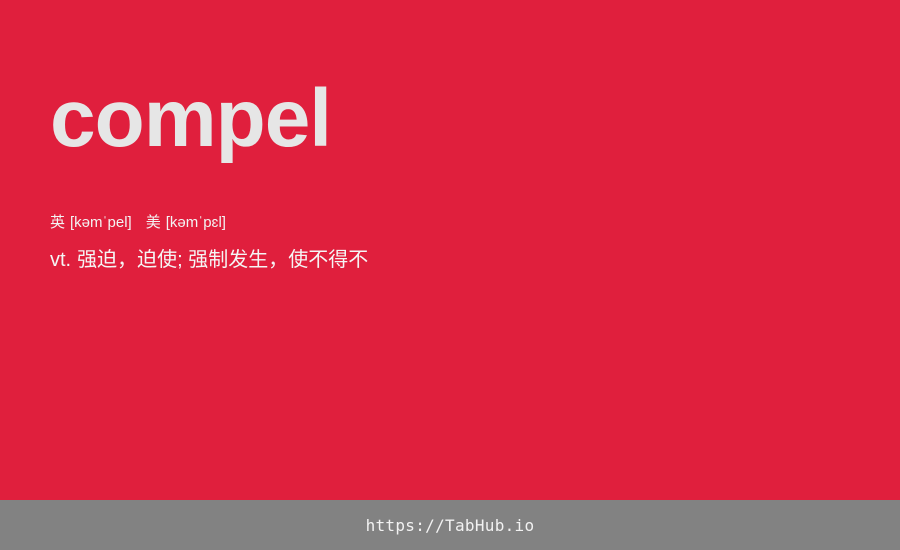  Describe the element at coordinates (138, 223) in the screenshot. I see `phonetics-line: 英 [kəmˈpel] 美 [kəmˈpɛl]` at that location.